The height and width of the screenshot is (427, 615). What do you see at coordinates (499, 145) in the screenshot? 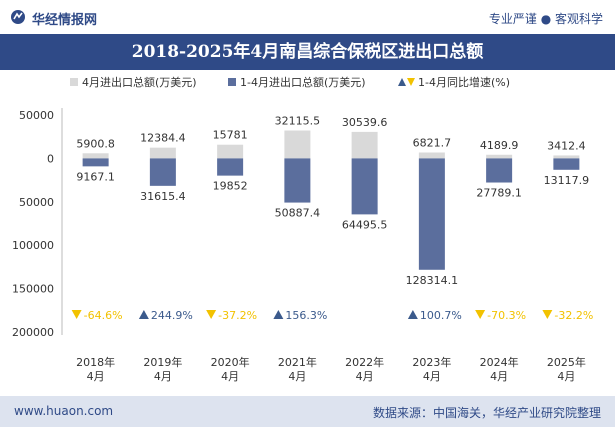
I see `value-label-april: 4189.9` at bounding box center [499, 145].